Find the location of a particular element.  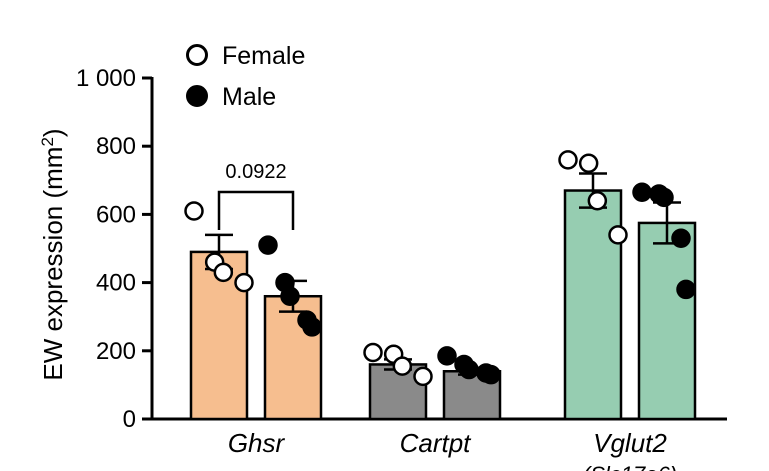

legend-label: Male is located at coordinates (249, 97).